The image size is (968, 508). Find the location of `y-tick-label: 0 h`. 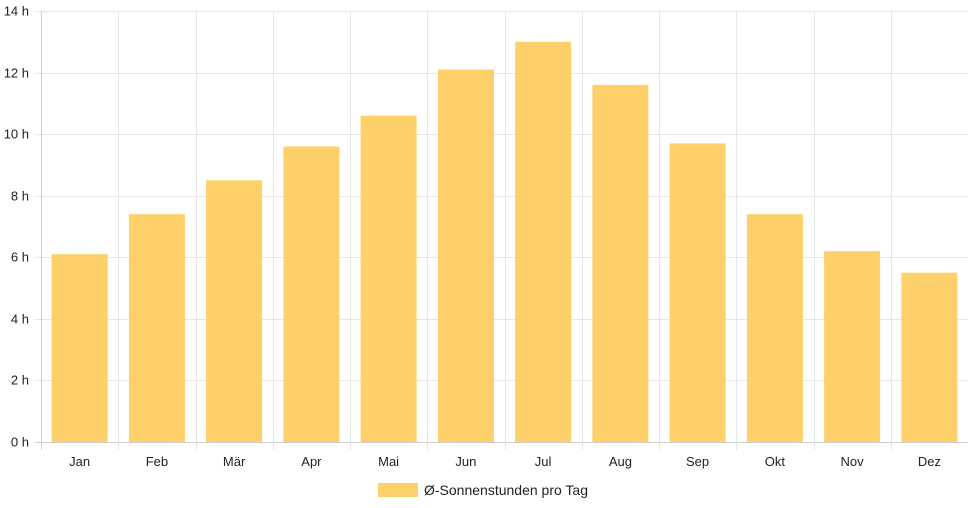

y-tick-label: 0 h is located at coordinates (20, 442).